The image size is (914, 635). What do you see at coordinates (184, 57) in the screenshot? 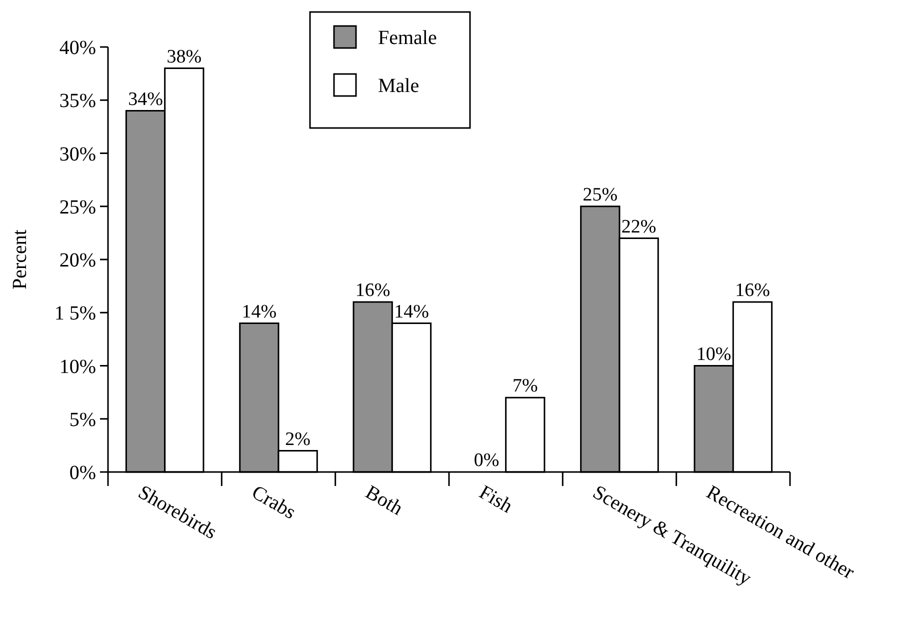
I see `data-label: 38%` at bounding box center [184, 57].